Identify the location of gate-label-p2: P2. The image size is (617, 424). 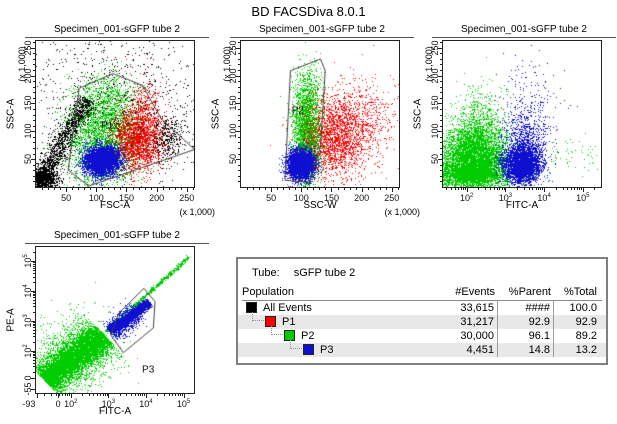
(297, 111).